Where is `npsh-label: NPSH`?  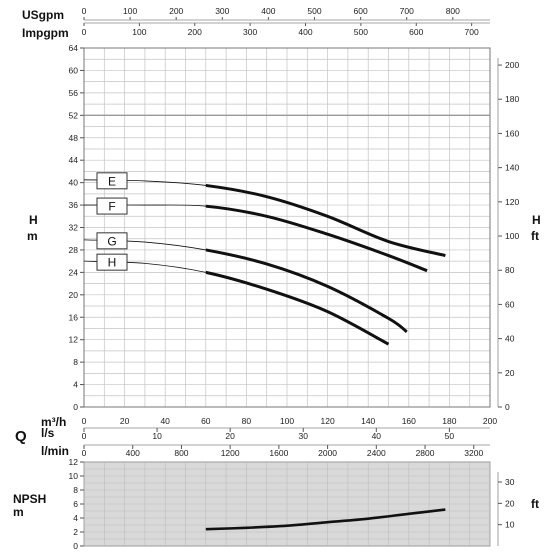 npsh-label: NPSH is located at coordinates (29, 499).